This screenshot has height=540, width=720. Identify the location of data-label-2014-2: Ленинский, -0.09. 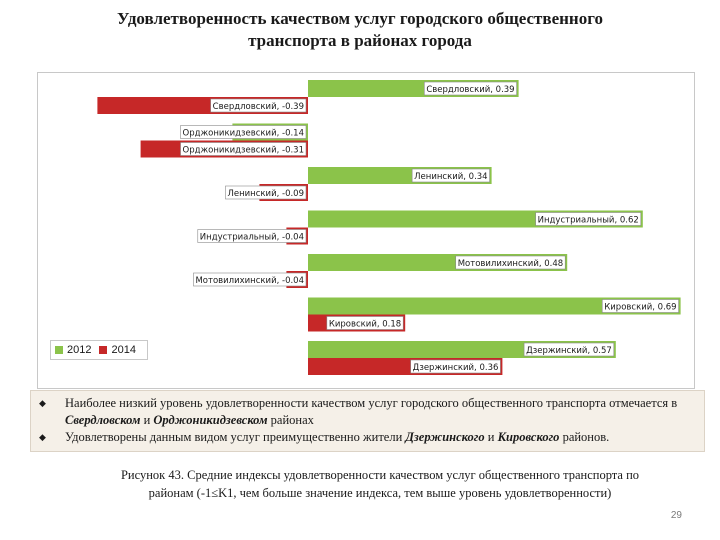
(265, 194).